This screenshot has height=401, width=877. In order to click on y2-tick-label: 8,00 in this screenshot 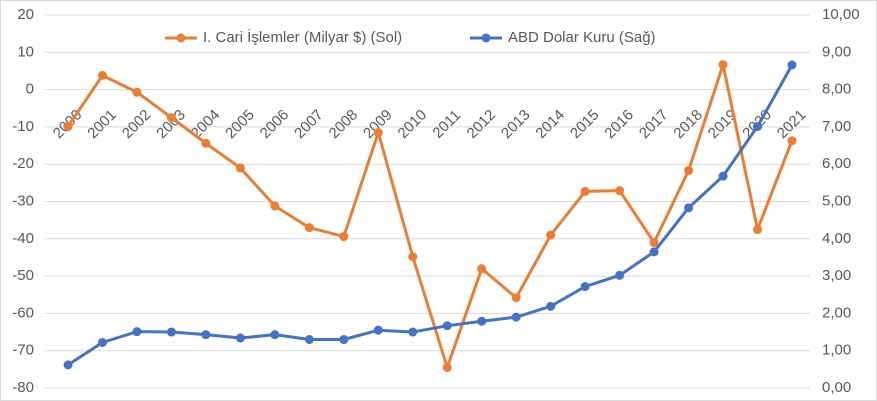, I will do `click(836, 89)`.